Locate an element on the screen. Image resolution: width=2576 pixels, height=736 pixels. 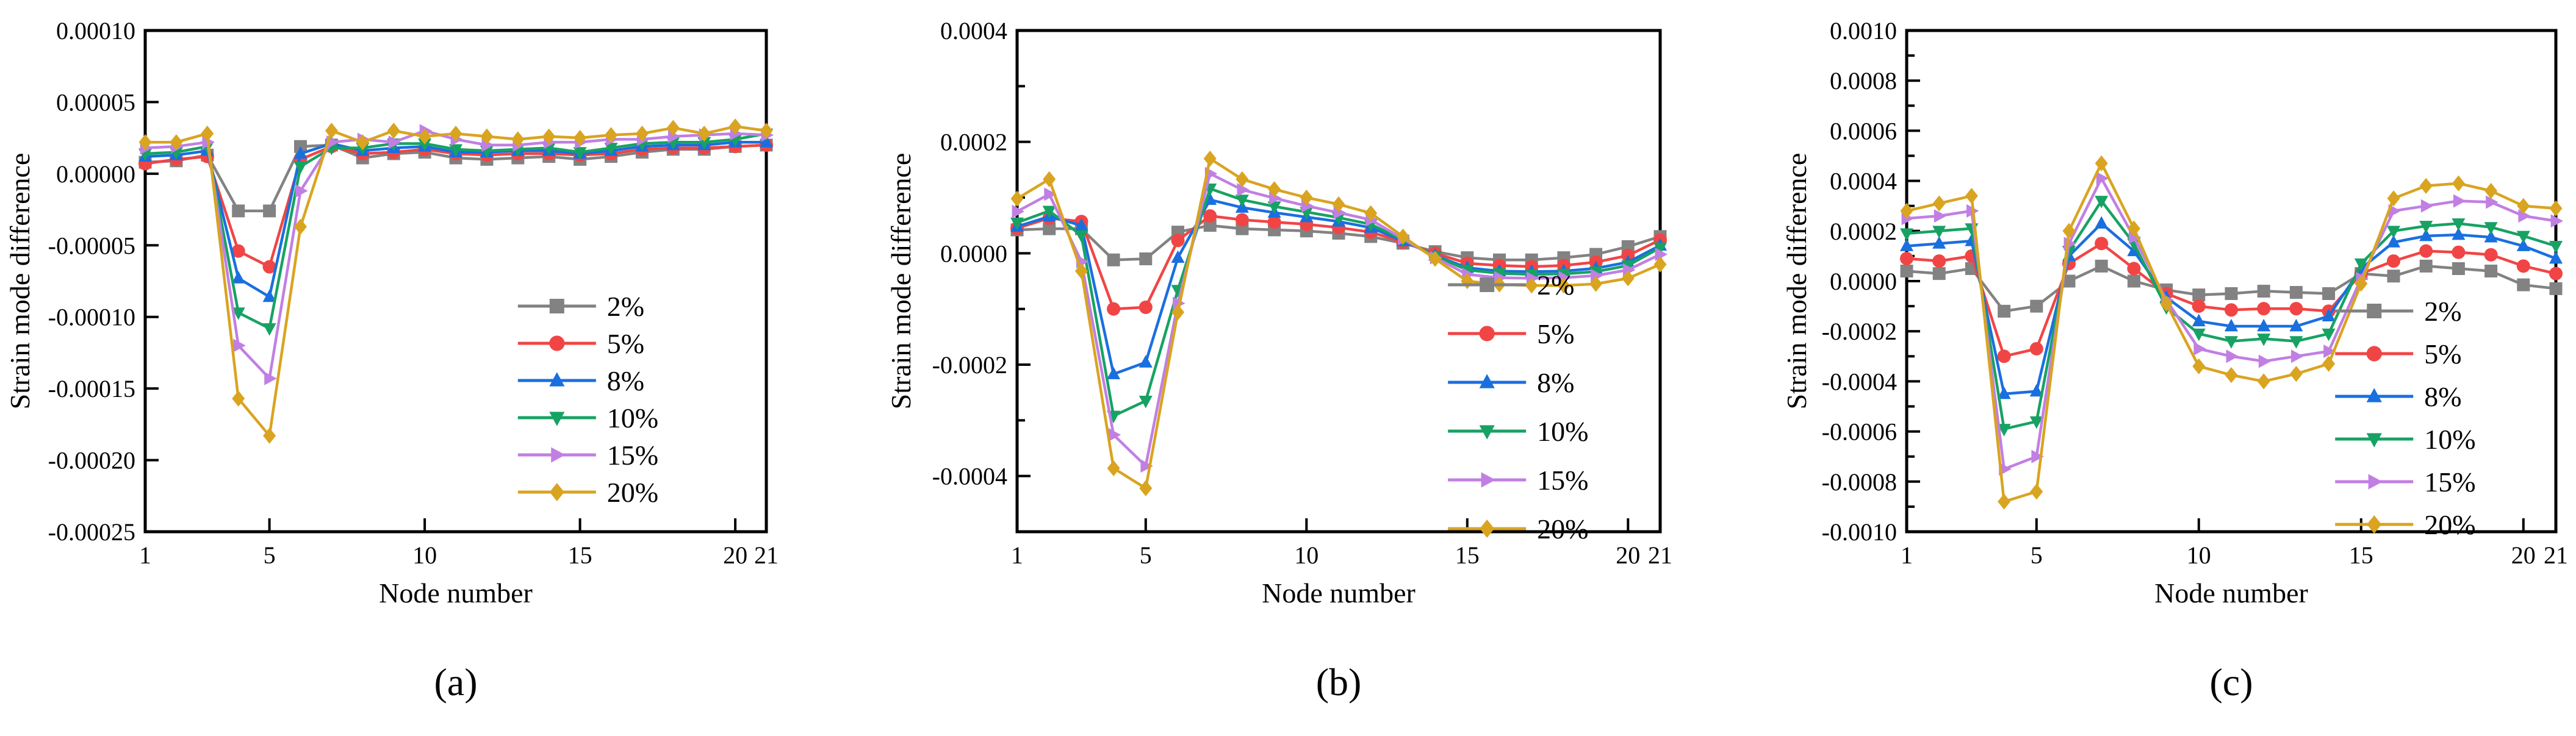
y-tick-label: 0.0000 is located at coordinates (973, 253).